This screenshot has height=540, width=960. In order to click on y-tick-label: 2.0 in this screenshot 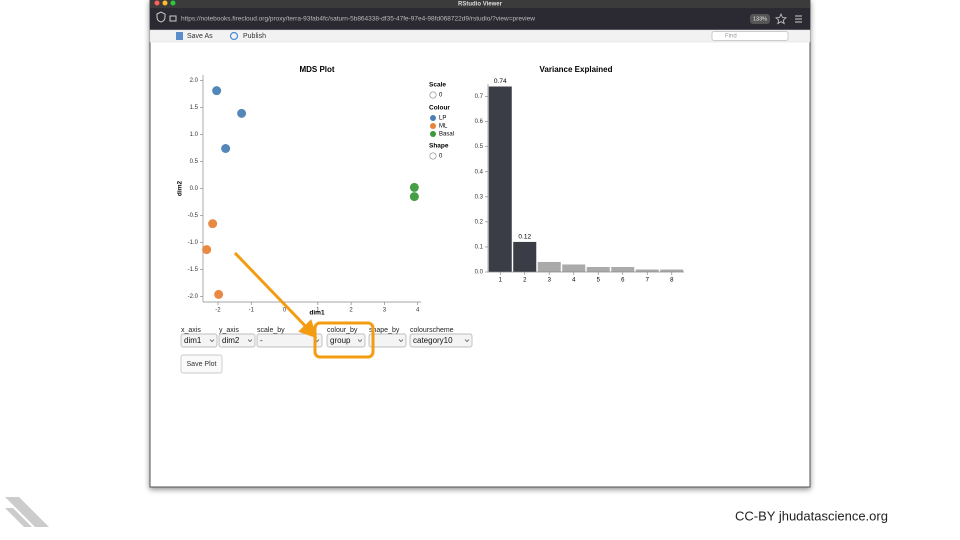, I will do `click(194, 81)`.